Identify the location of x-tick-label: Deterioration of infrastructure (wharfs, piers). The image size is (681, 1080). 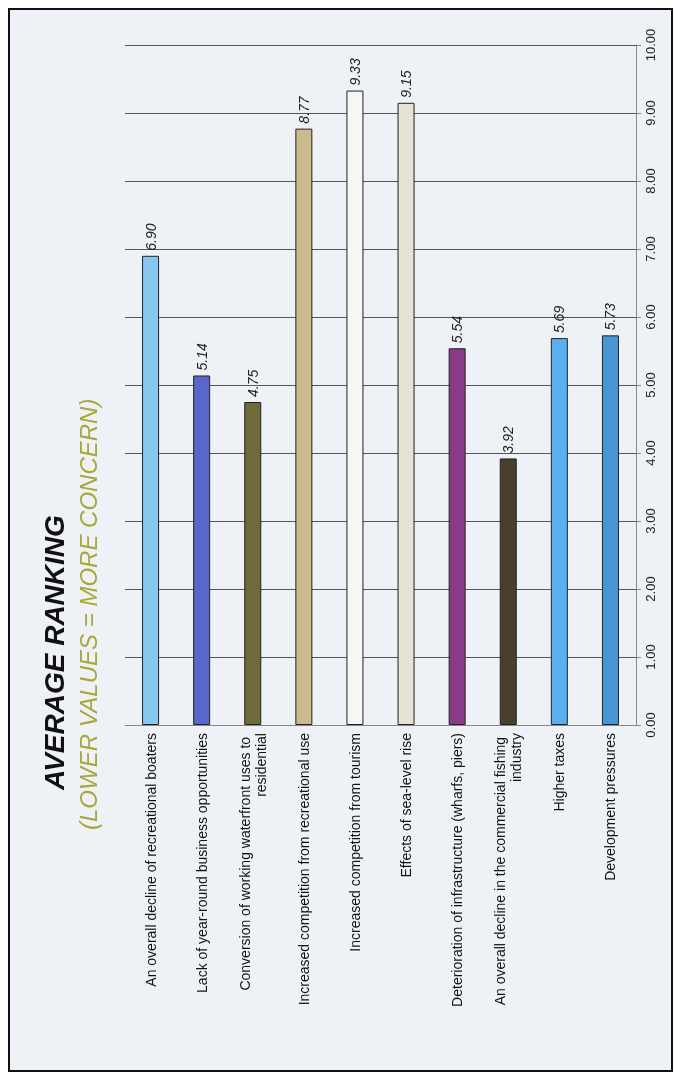
(457, 870).